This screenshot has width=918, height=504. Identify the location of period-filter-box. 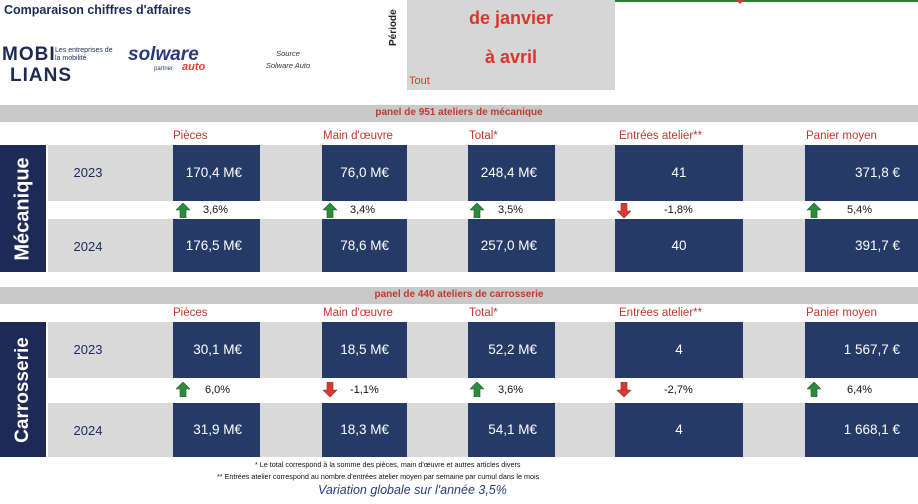
(511, 45).